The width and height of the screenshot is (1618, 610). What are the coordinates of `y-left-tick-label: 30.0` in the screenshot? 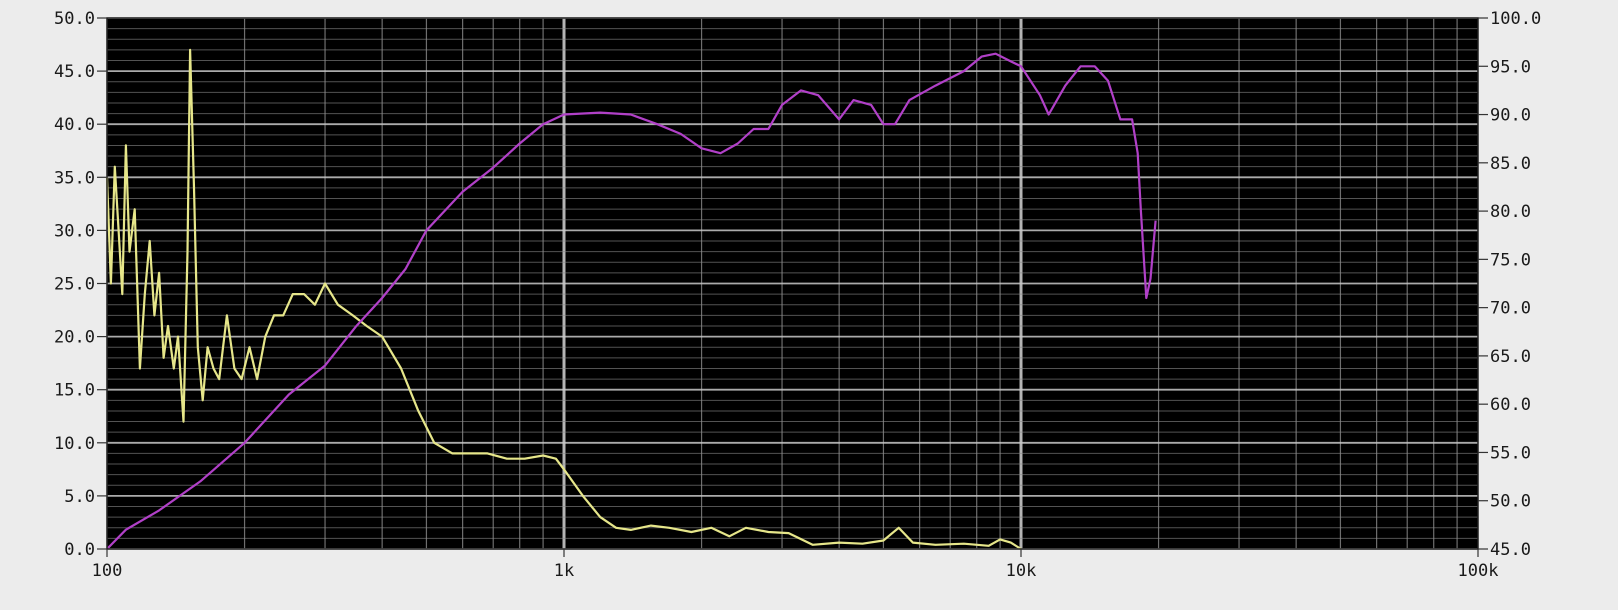 It's located at (74, 231).